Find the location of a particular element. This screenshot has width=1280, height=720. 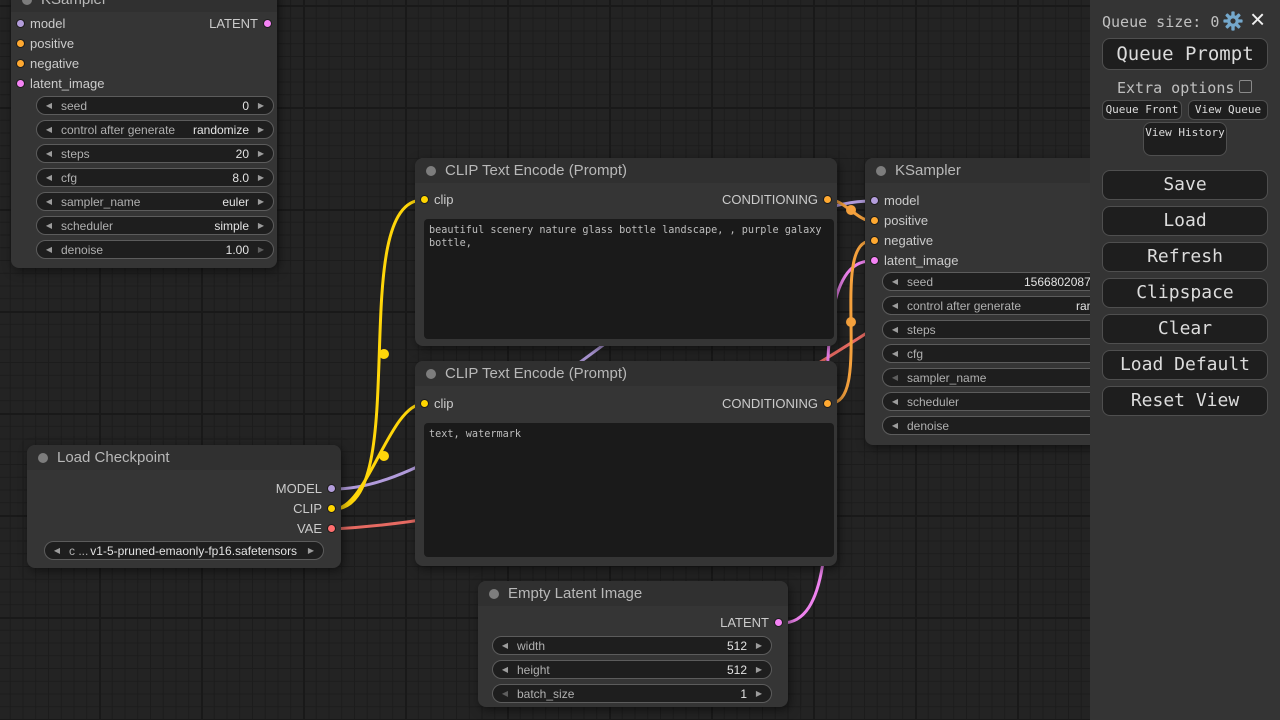

widget-height: ◀ height 512 ▶ is located at coordinates (632, 669).